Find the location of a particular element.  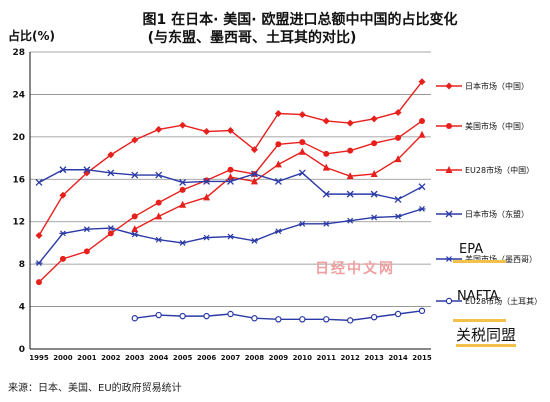

x-tick-label: 2015 is located at coordinates (422, 358).